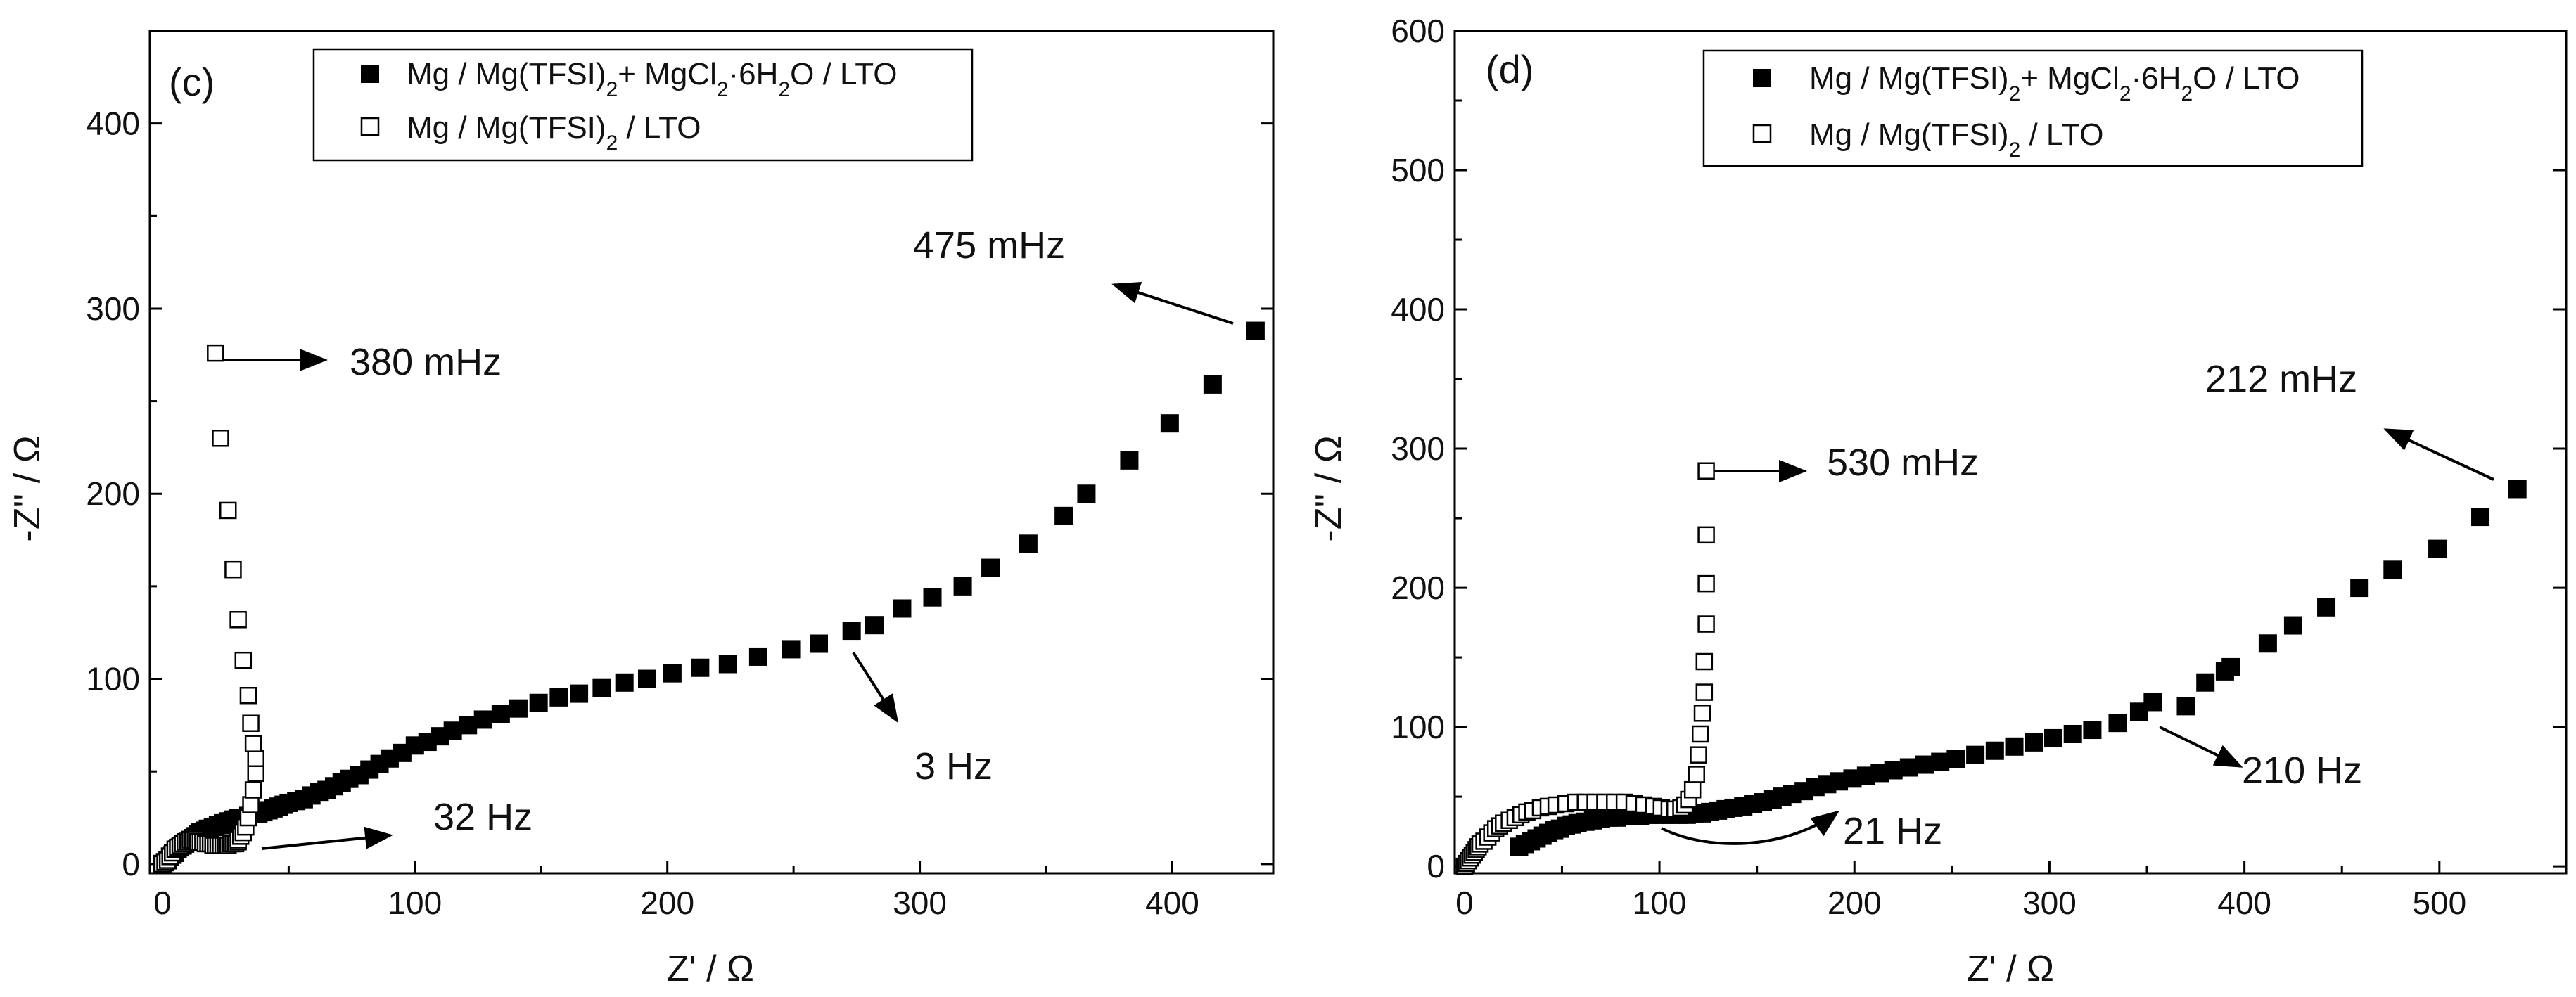 This screenshot has width=2576, height=997. I want to click on annotation-475mhz: 475 mHz, so click(989, 245).